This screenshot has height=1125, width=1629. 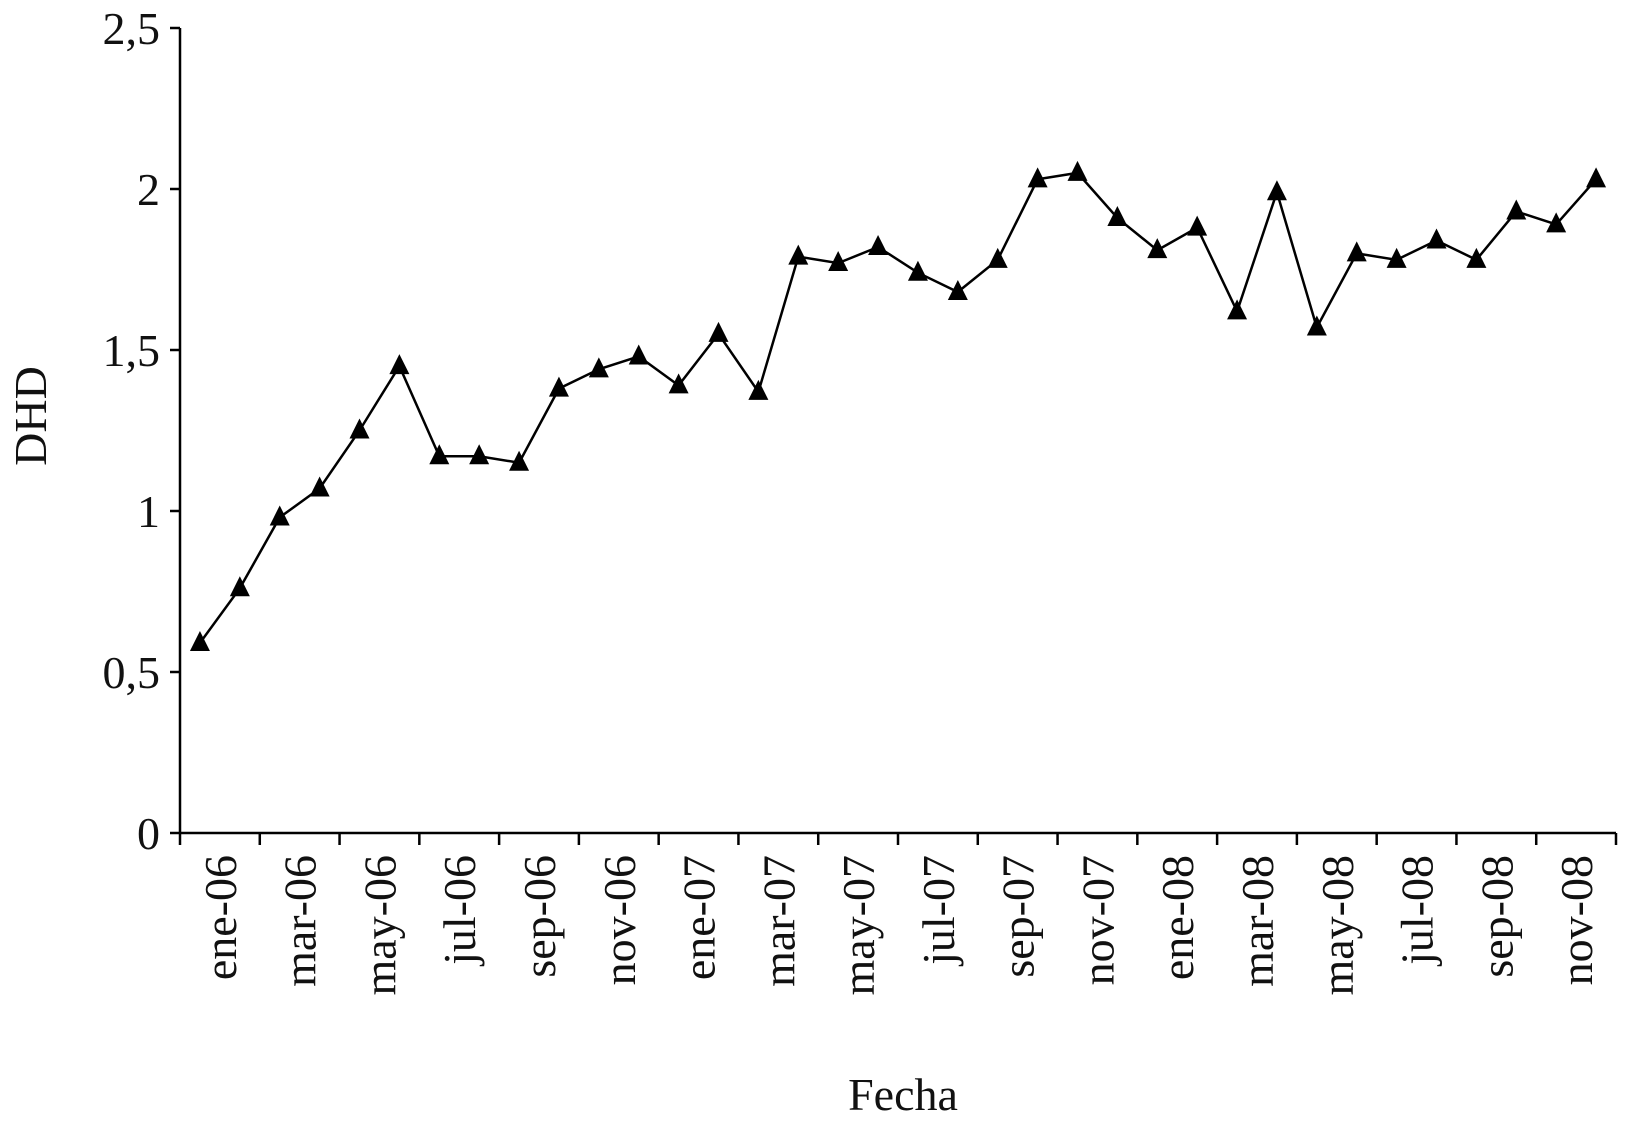 I want to click on x-tick-label: jul-07, so click(x=938, y=911).